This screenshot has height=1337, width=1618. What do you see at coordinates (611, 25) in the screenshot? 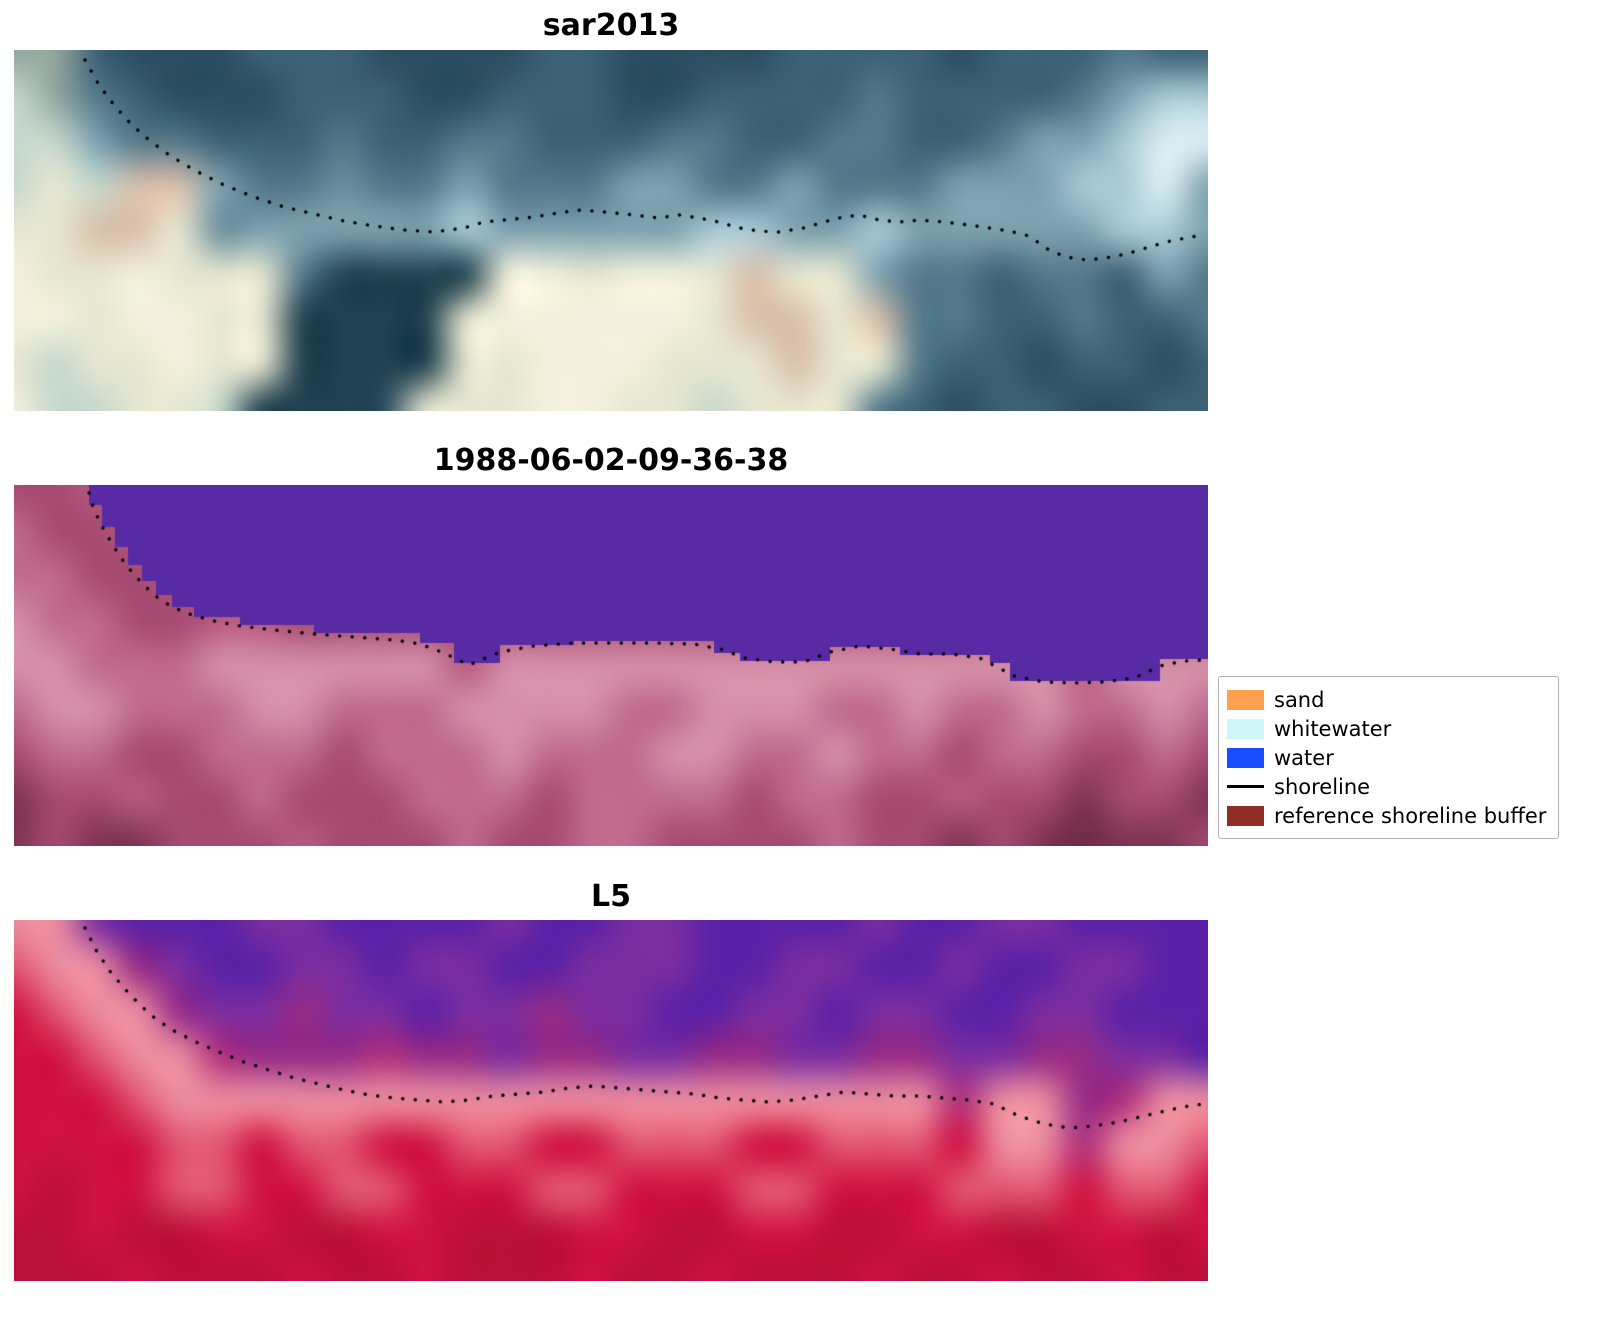
I see `panel-1-title: sar2013` at bounding box center [611, 25].